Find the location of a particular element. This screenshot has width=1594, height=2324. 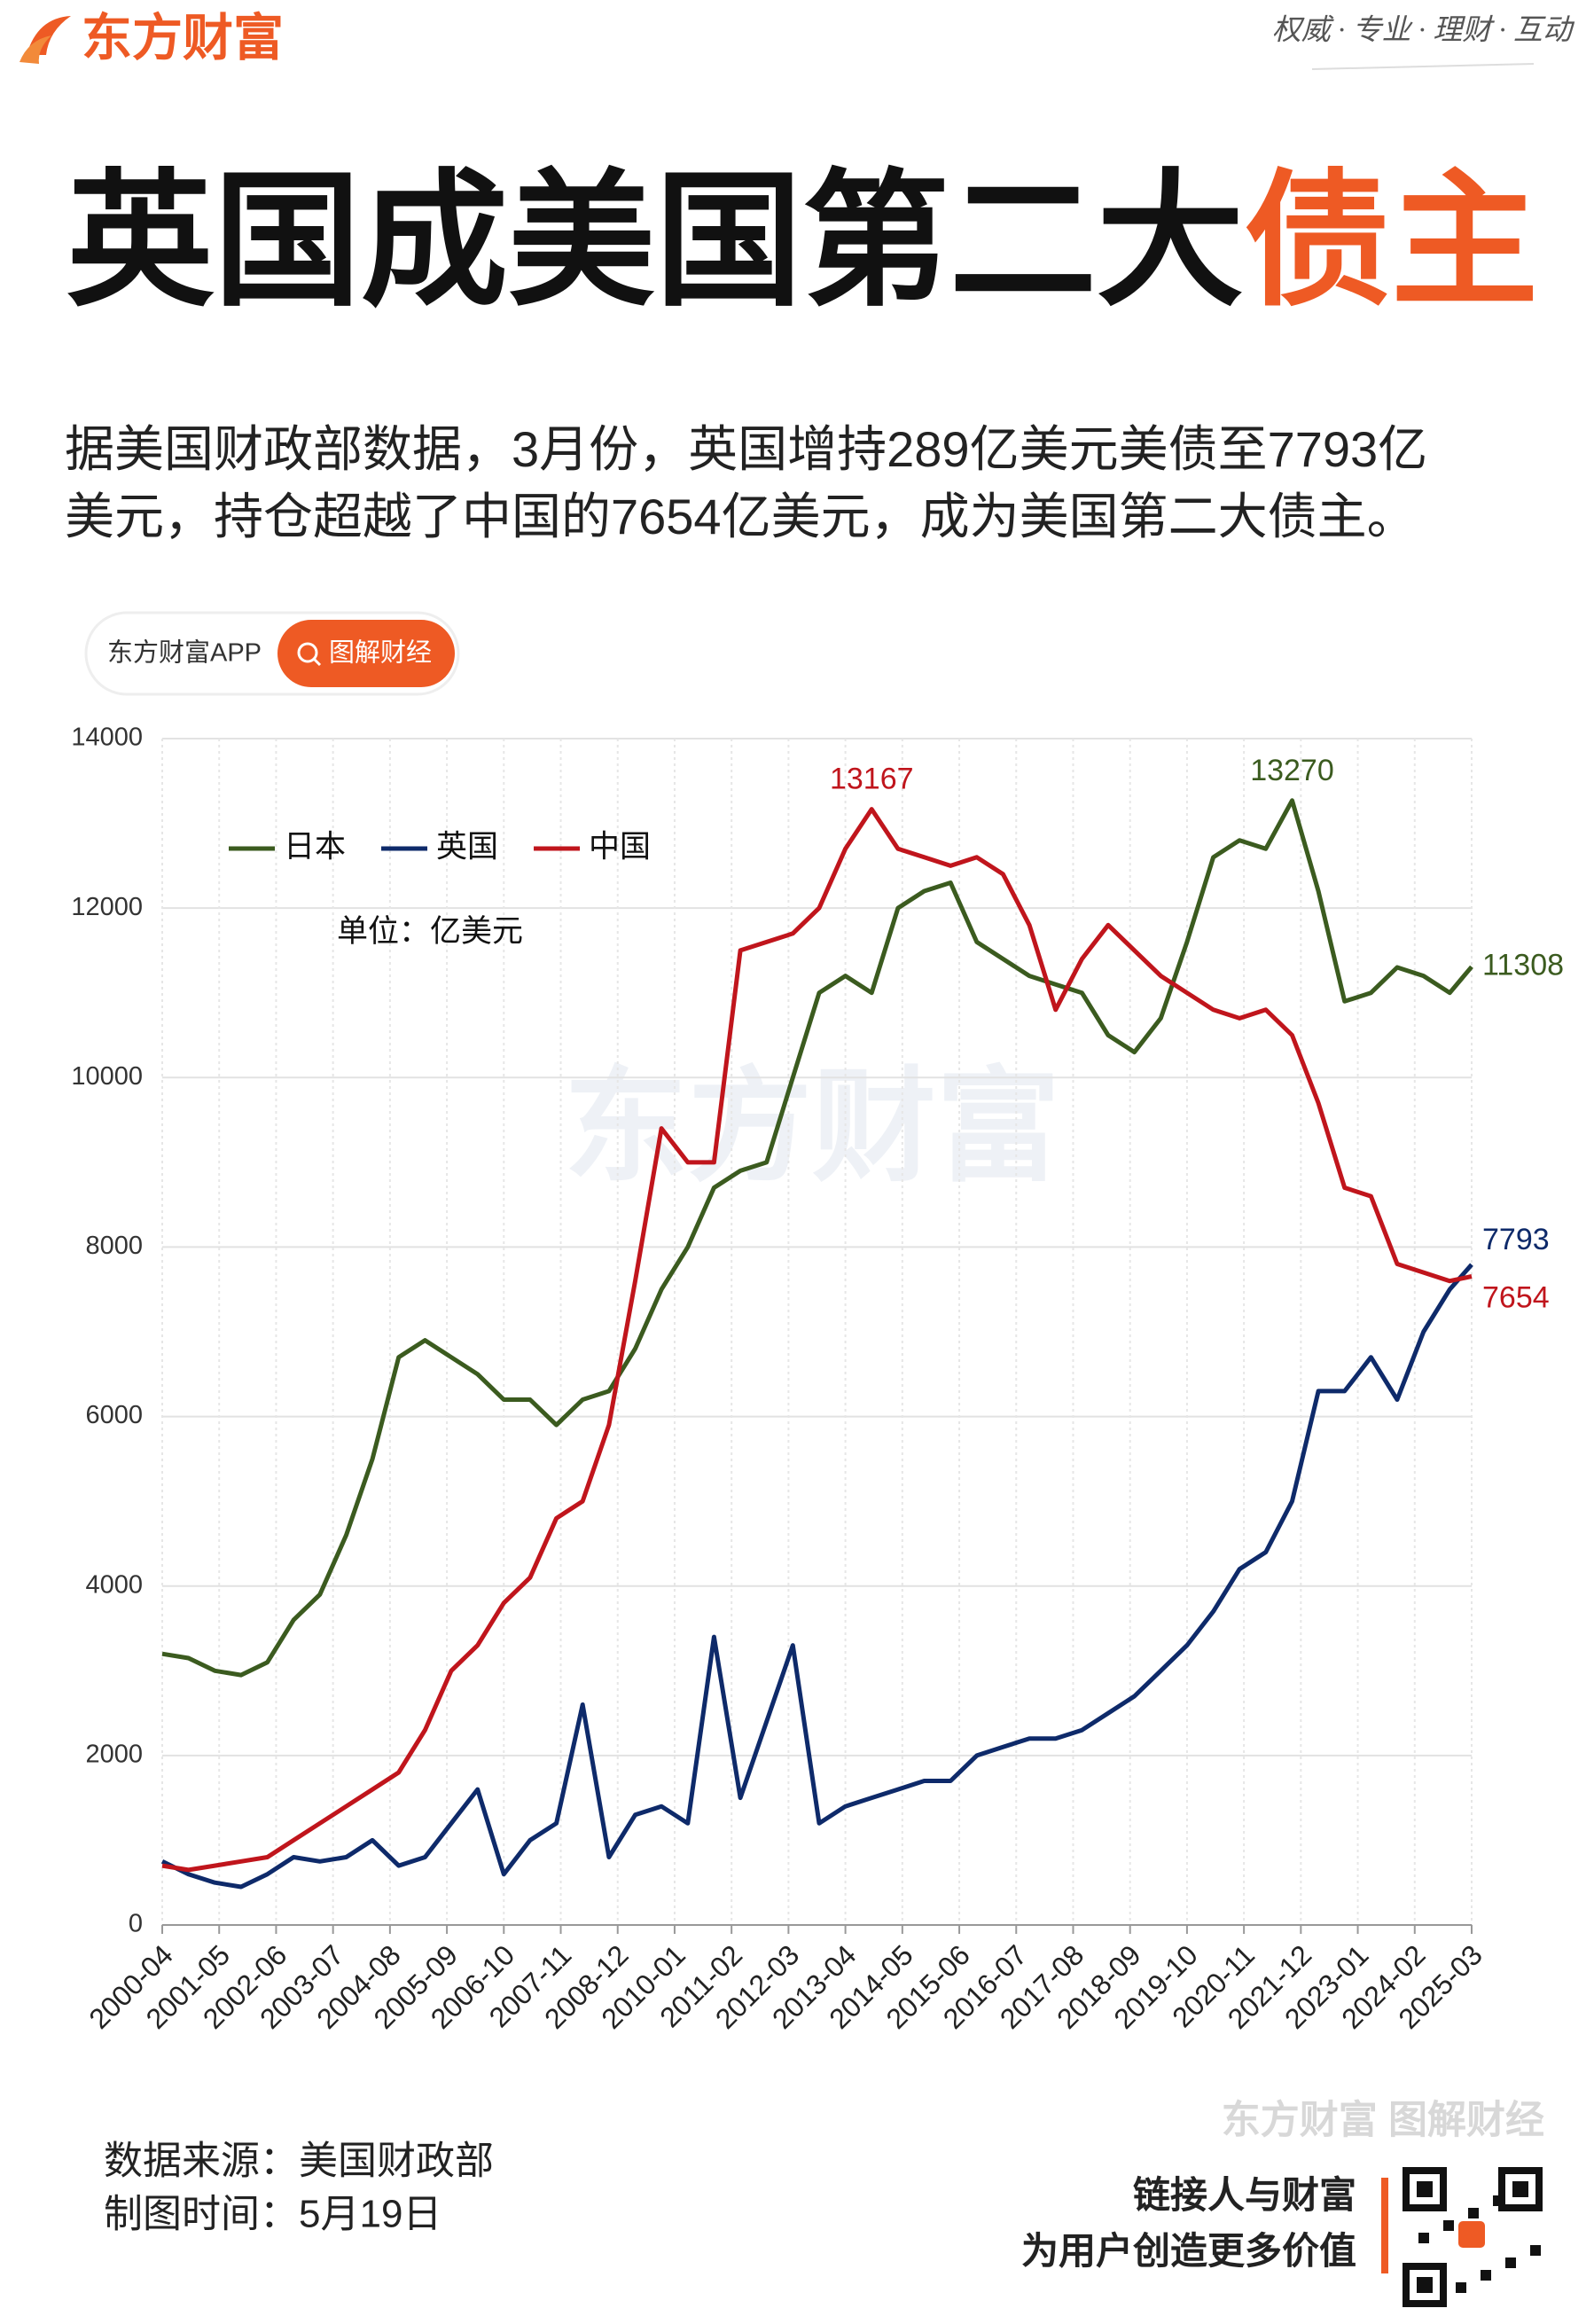

footer-bar is located at coordinates (1384, 2225).